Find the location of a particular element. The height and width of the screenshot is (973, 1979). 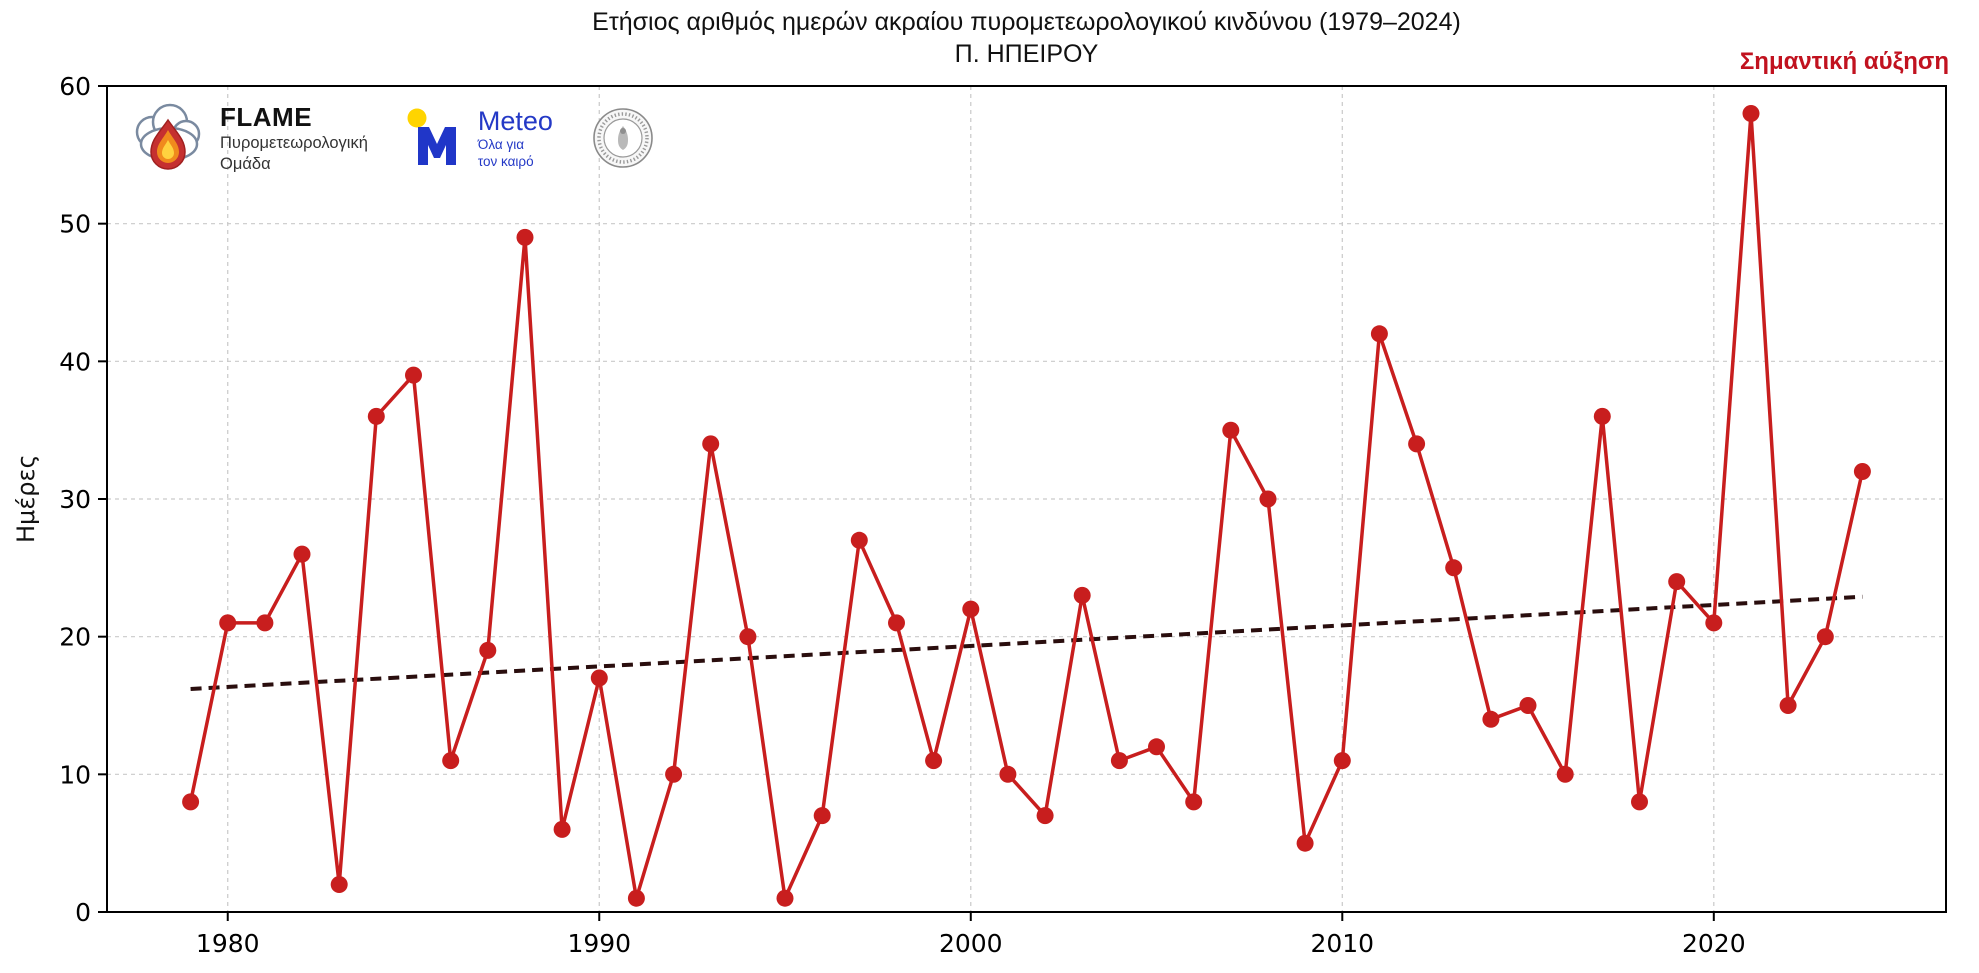

flame-logo: FLAME Πυρομετεωρολογική Ομάδα is located at coordinates (247, 138).